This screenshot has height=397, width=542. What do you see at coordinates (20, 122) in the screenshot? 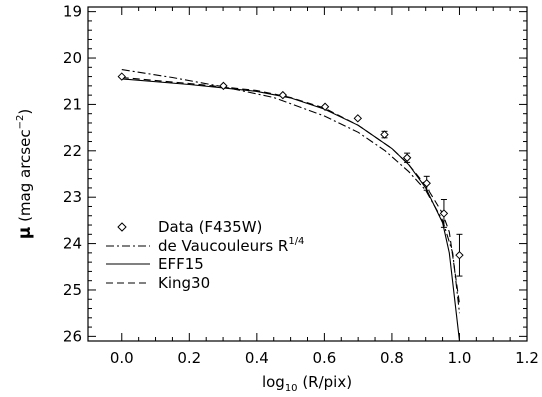
I see `y-axis-title-exponent: −2` at bounding box center [20, 122].